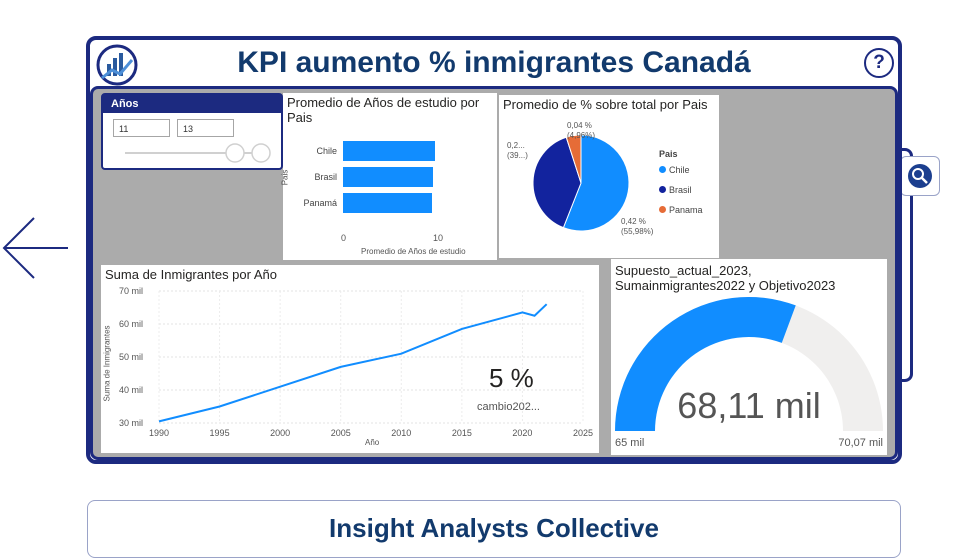 The height and width of the screenshot is (559, 964). Describe the element at coordinates (674, 170) in the screenshot. I see `pie-legend-chile: Chile` at that location.